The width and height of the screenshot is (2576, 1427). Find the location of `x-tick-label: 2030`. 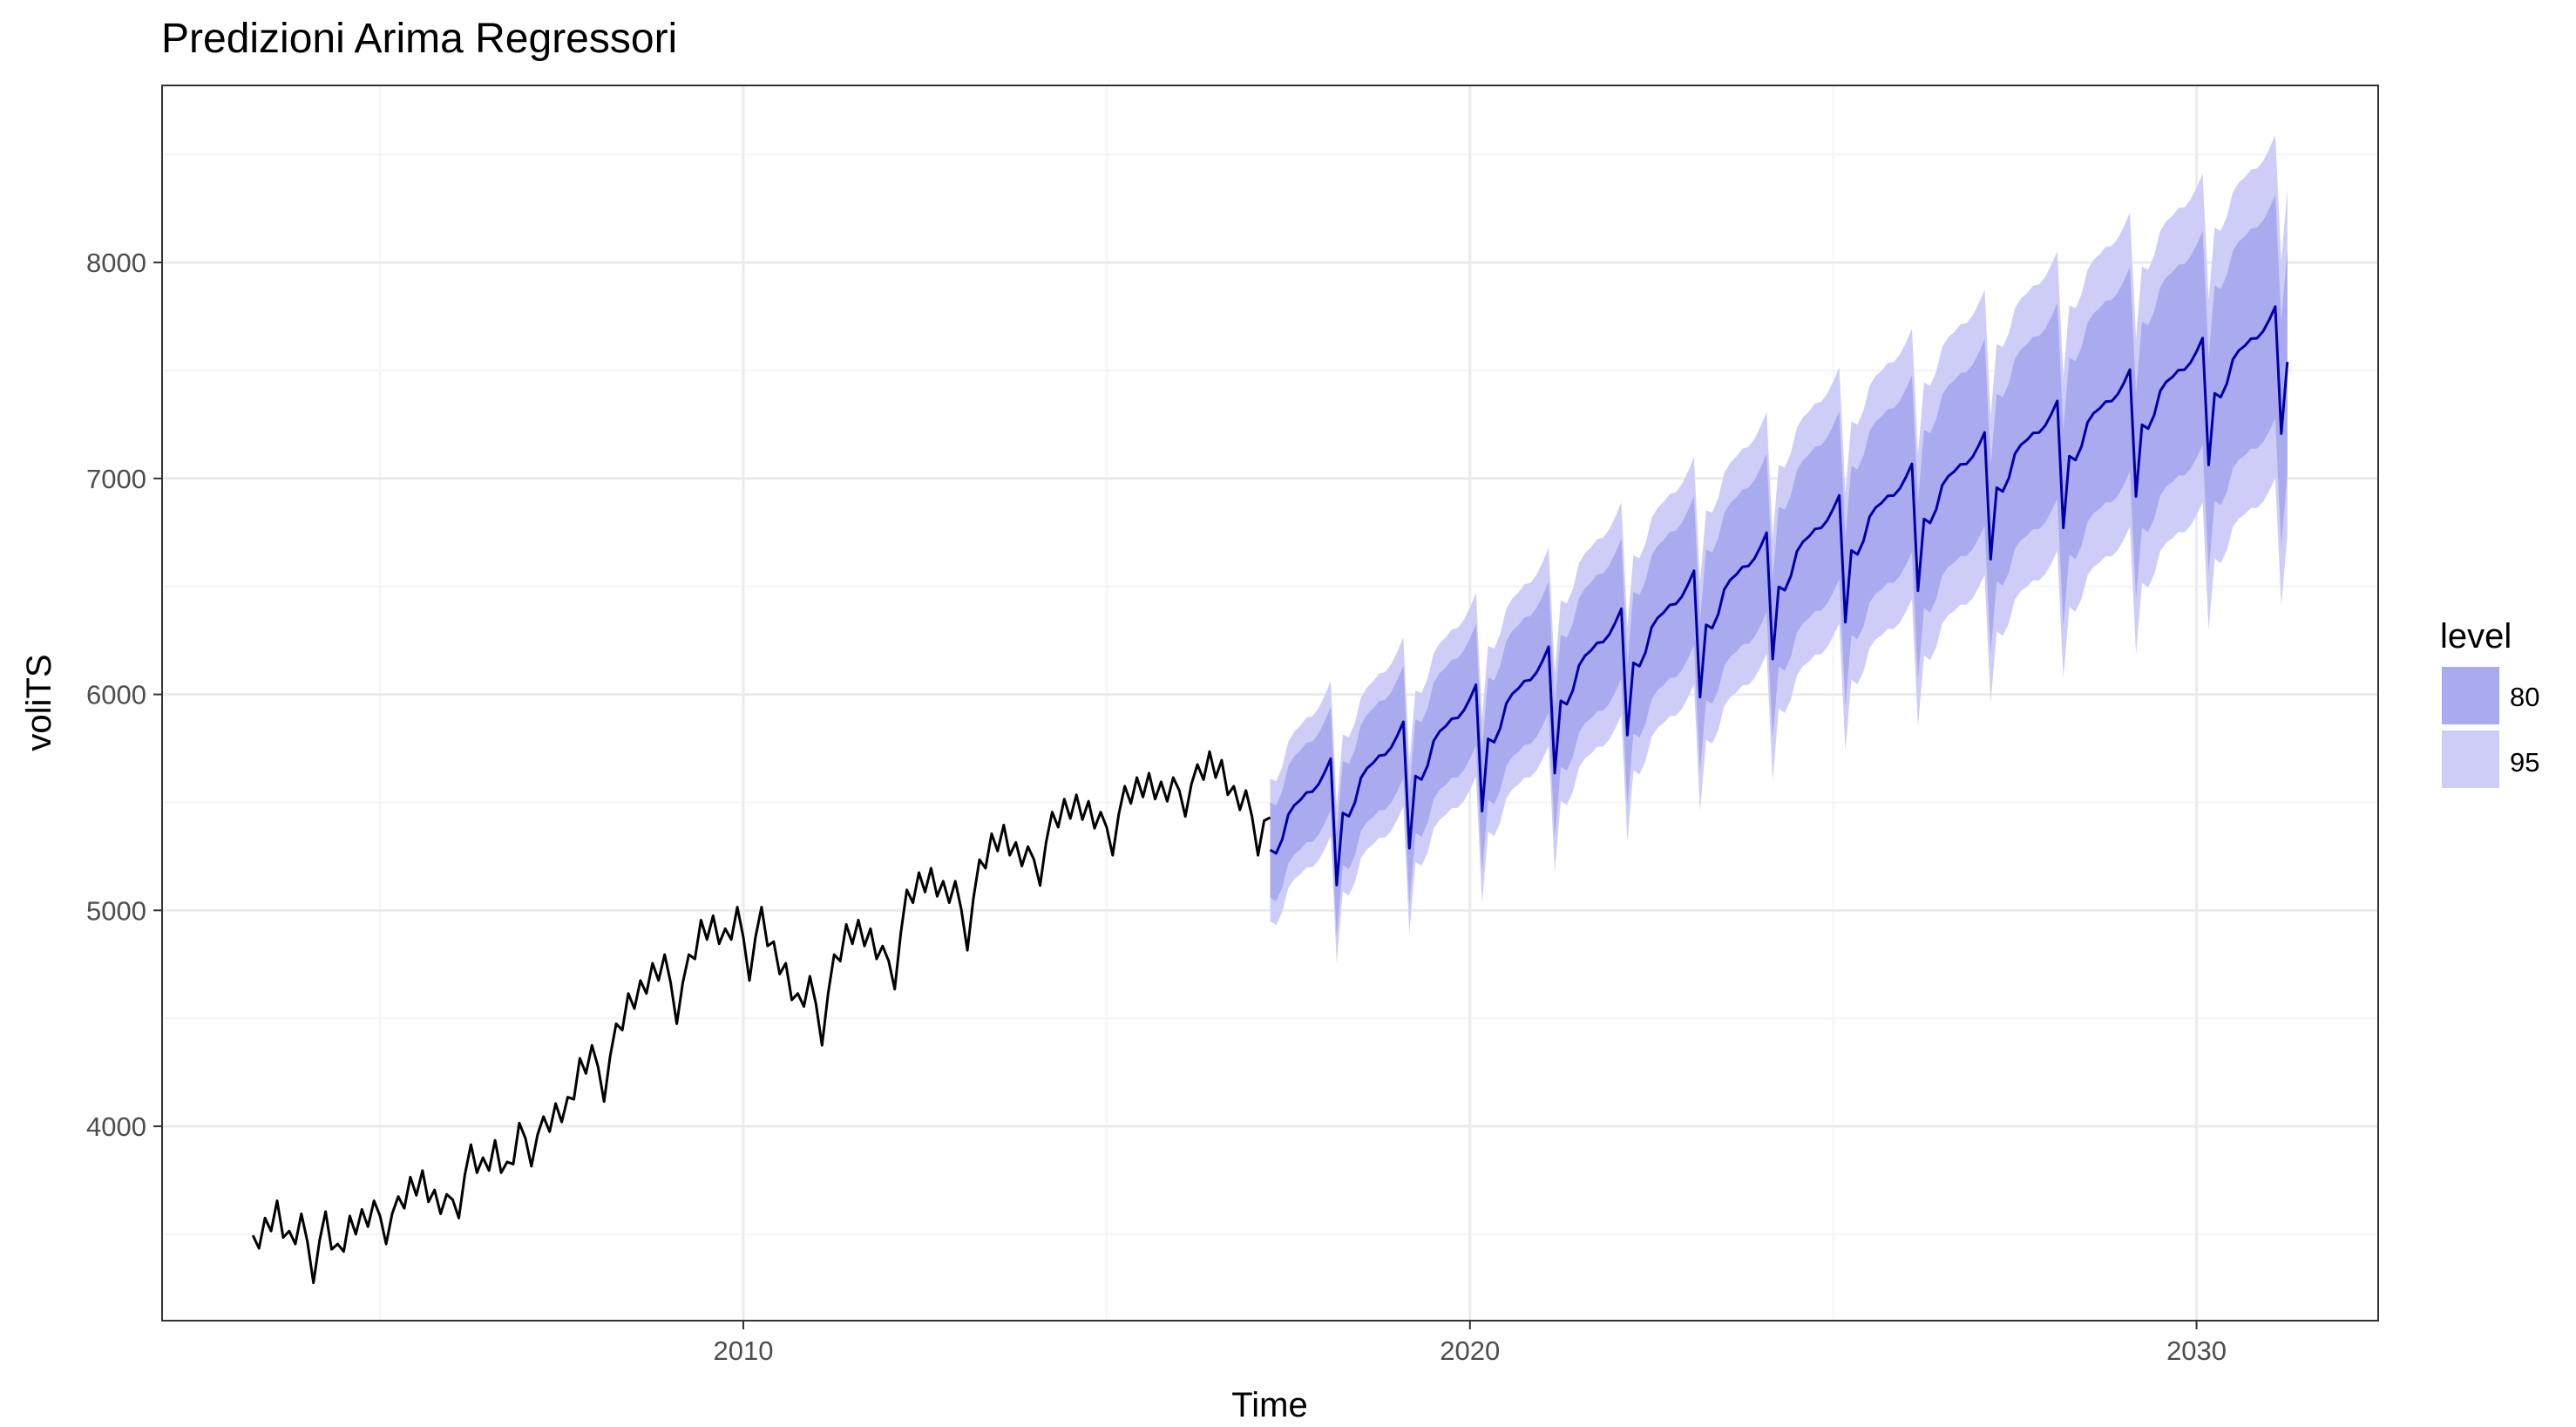

x-tick-label: 2030 is located at coordinates (2197, 1351).